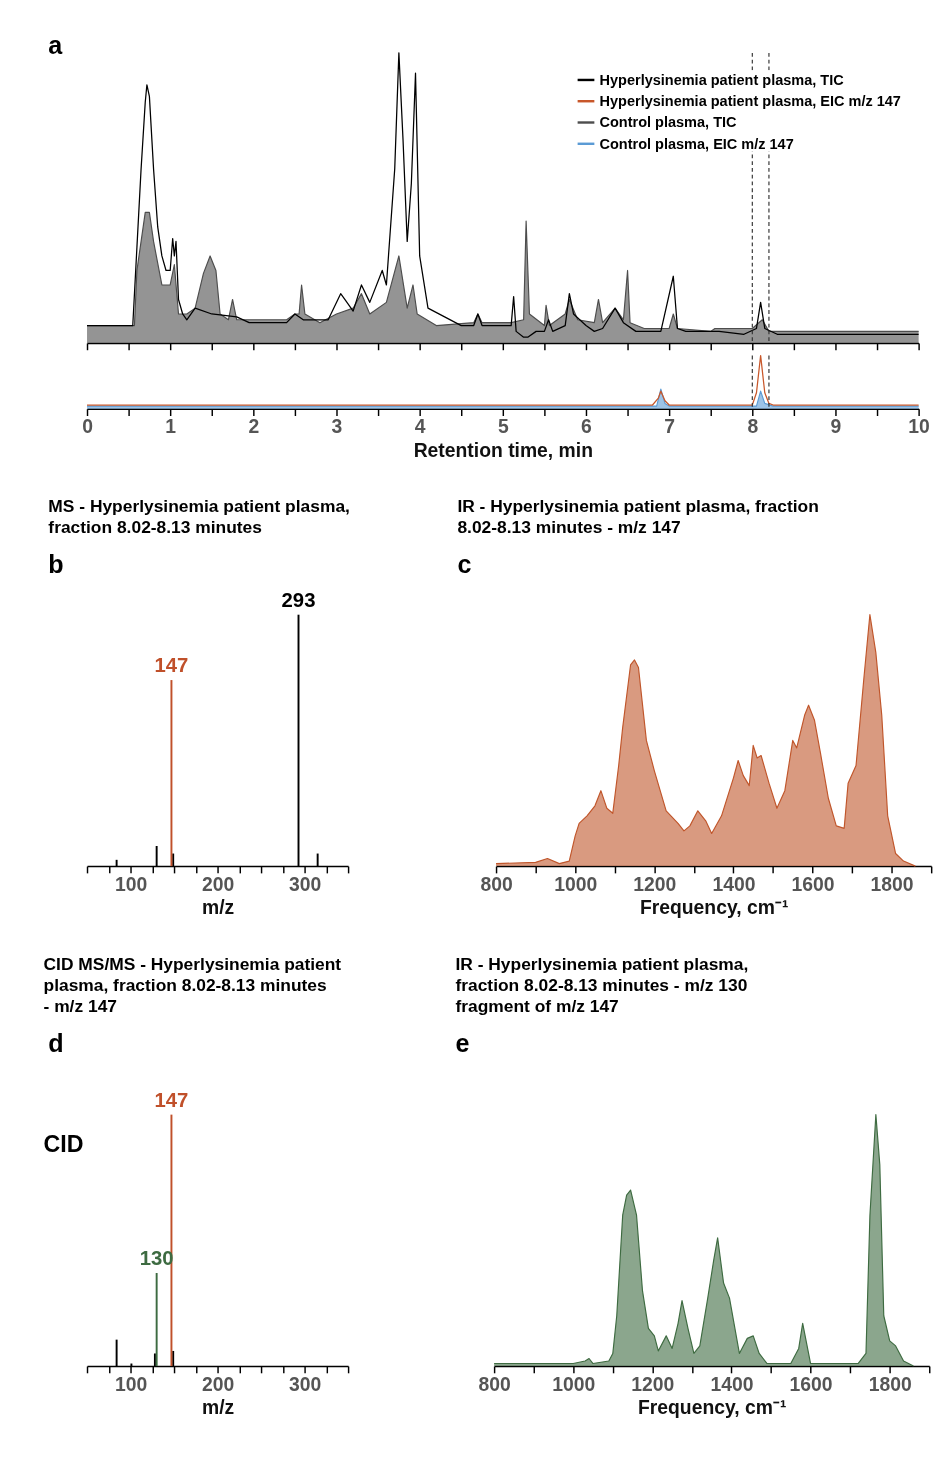  Describe the element at coordinates (503, 427) in the screenshot. I see `x-tick-label: 5` at that location.